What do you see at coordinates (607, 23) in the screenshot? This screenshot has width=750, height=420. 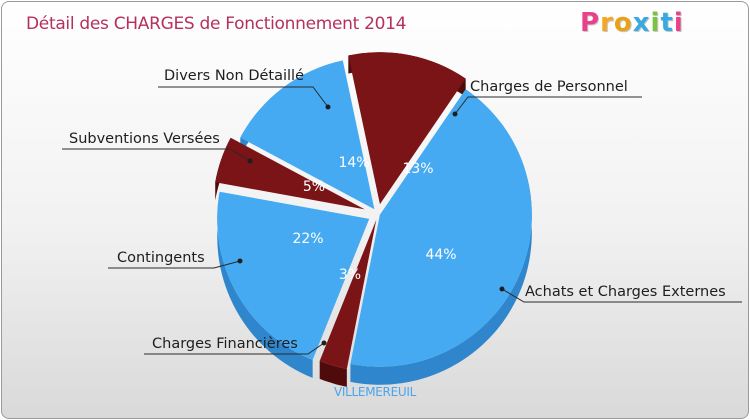 I see `logo-letter: r` at bounding box center [607, 23].